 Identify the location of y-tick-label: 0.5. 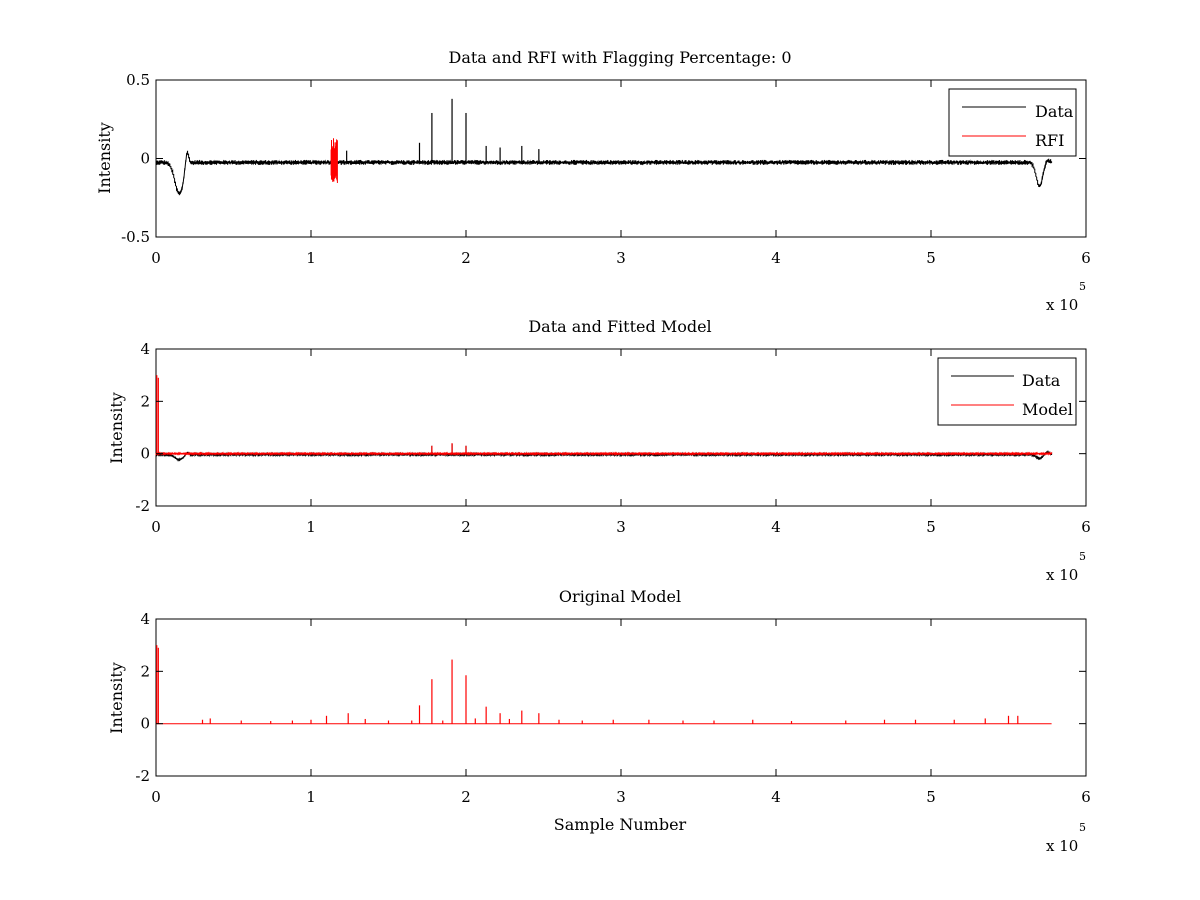
(138, 80).